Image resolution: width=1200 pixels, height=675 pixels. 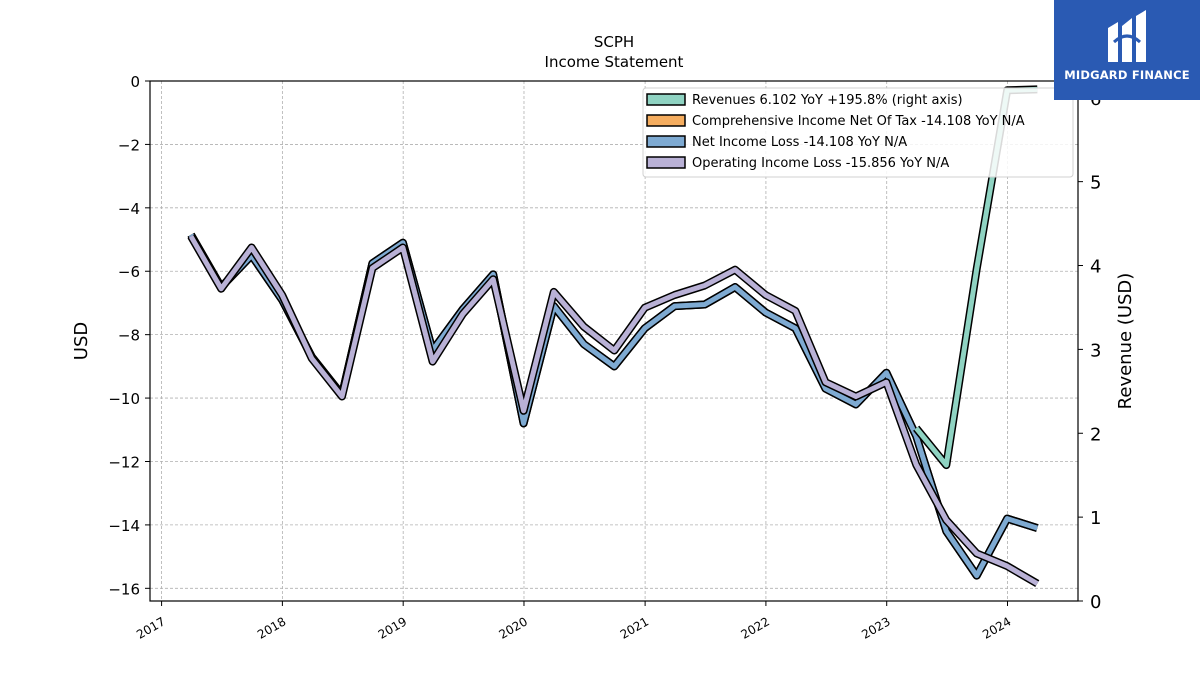 What do you see at coordinates (827, 100) in the screenshot?
I see `legend-entry: Revenues 6.102 YoY +195.8% (right axis)` at bounding box center [827, 100].